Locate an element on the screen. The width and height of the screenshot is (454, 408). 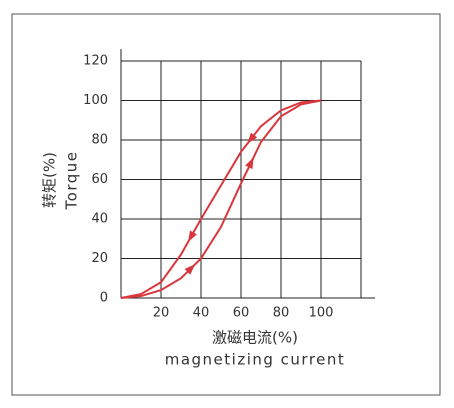
y-tick-label: 60 is located at coordinates (99, 179).